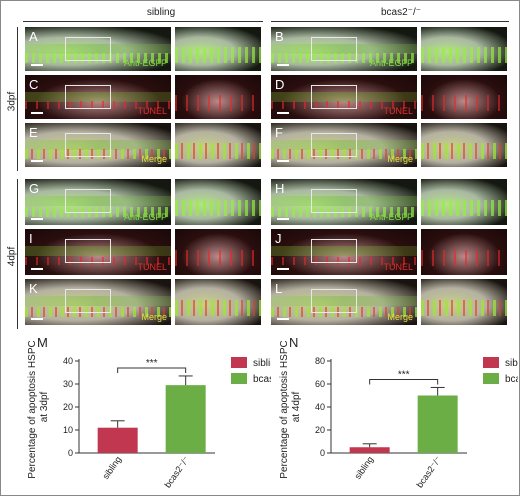 This screenshot has width=520, height=496. What do you see at coordinates (218, 49) in the screenshot?
I see `panel-a-zoom` at bounding box center [218, 49].